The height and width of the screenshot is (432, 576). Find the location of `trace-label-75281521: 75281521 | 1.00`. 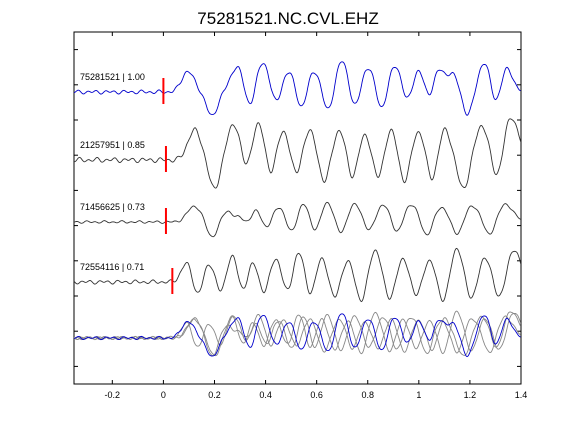

trace-label-75281521: 75281521 | 1.00 is located at coordinates (112, 77).